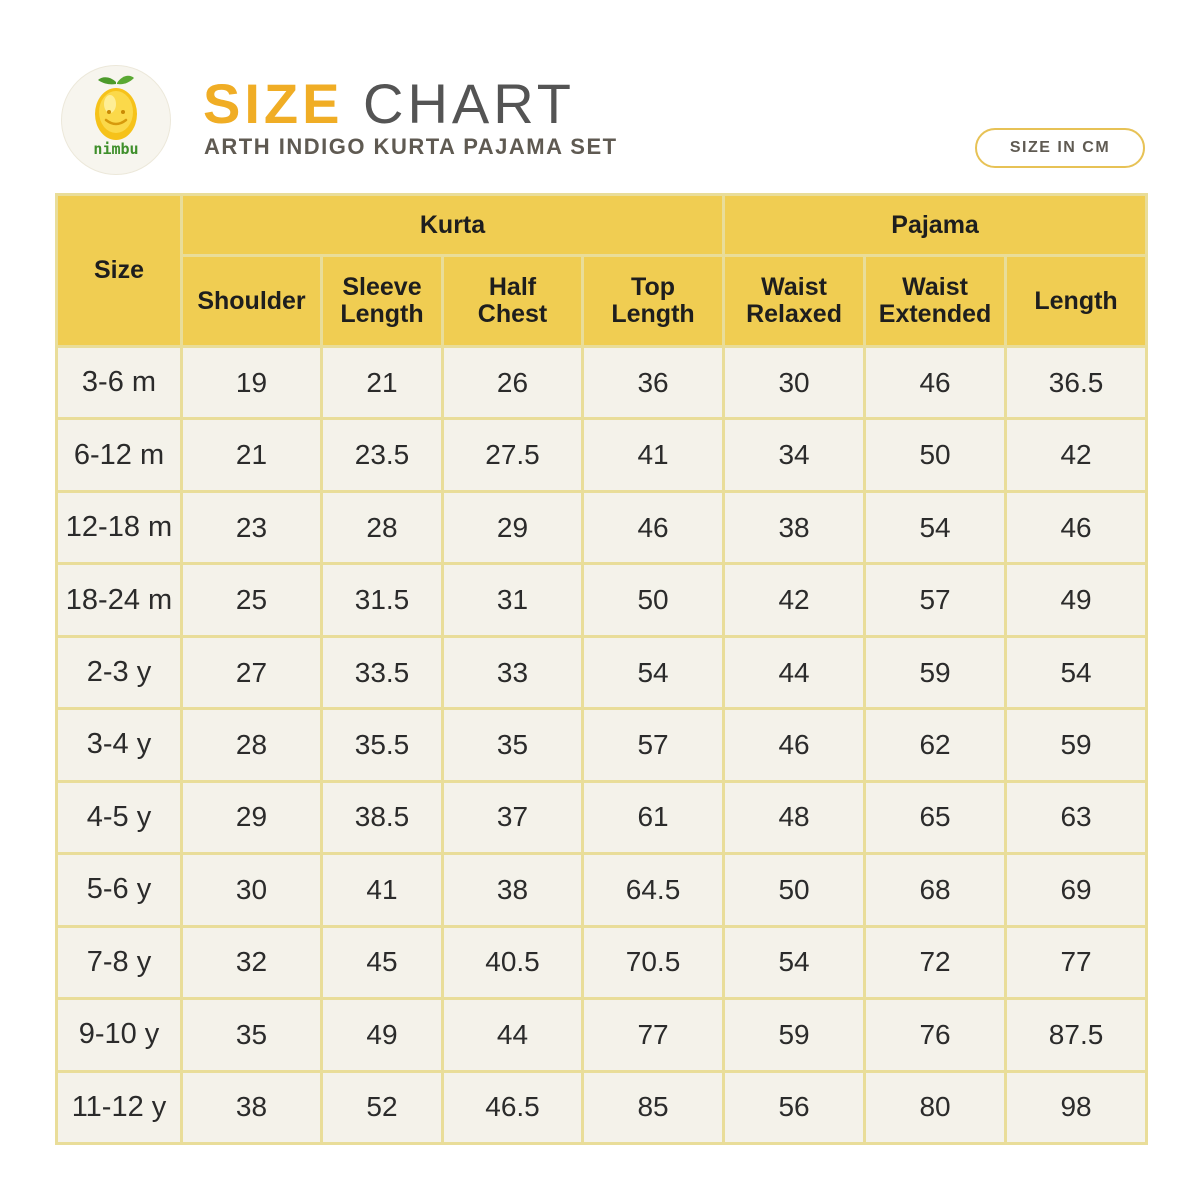  What do you see at coordinates (937, 1108) in the screenshot?
I see `measurement-cell: 80` at bounding box center [937, 1108].